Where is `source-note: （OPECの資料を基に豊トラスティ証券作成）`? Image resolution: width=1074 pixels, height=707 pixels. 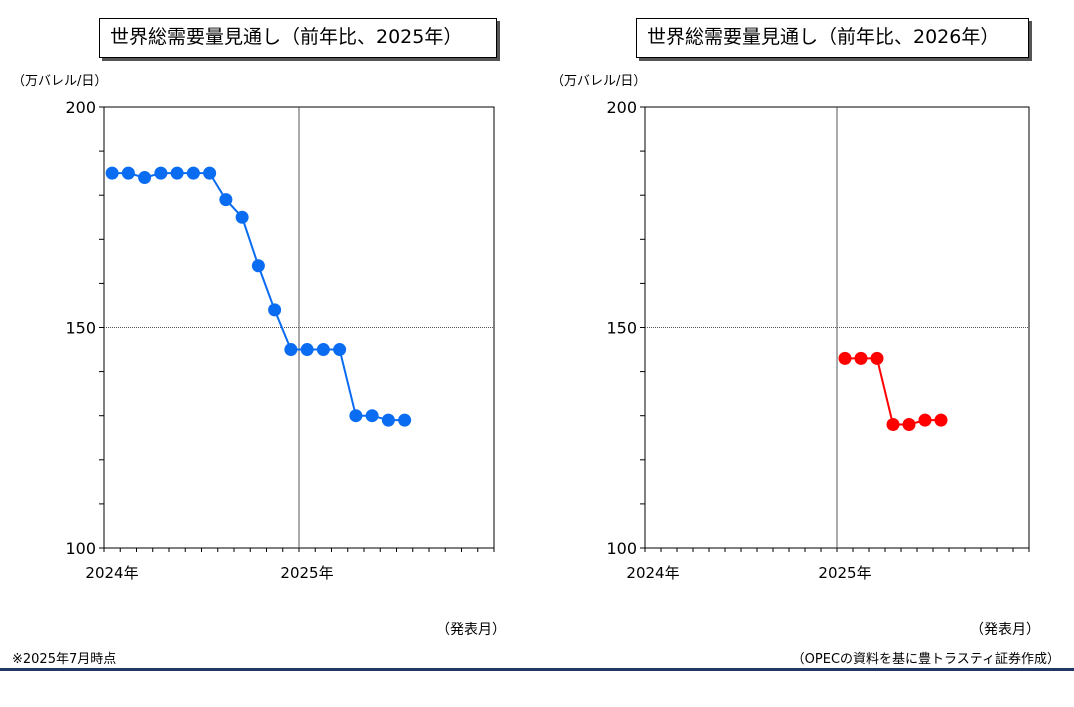
source-note: （OPECの資料を基に豊トラスティ証券作成） is located at coordinates (925, 659).